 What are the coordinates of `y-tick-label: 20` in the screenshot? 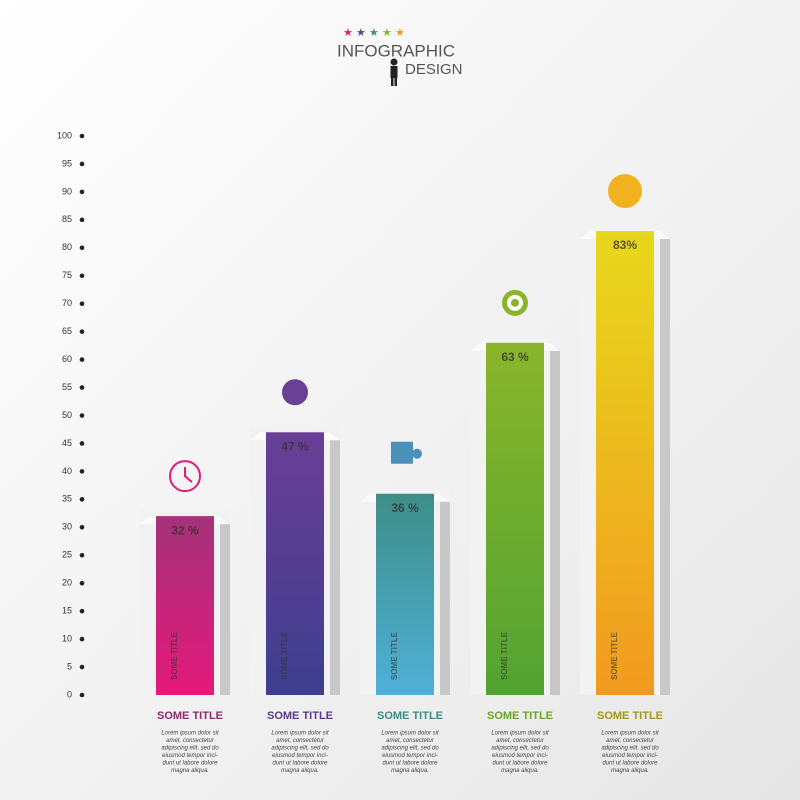 It's located at (67, 583).